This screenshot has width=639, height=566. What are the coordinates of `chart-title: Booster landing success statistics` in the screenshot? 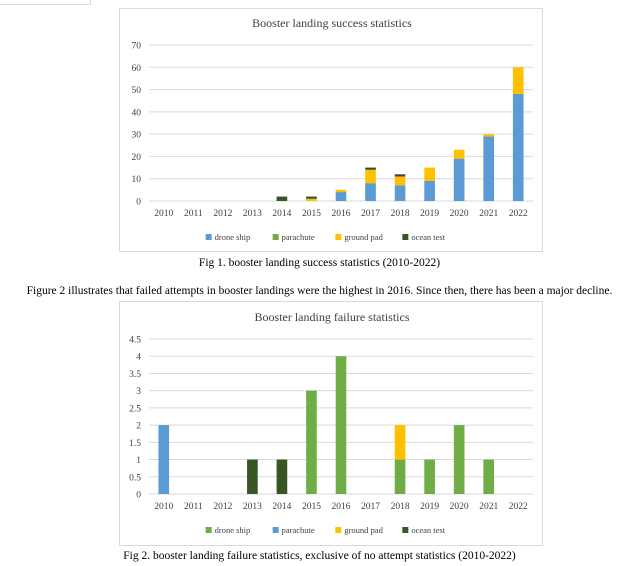 It's located at (332, 23).